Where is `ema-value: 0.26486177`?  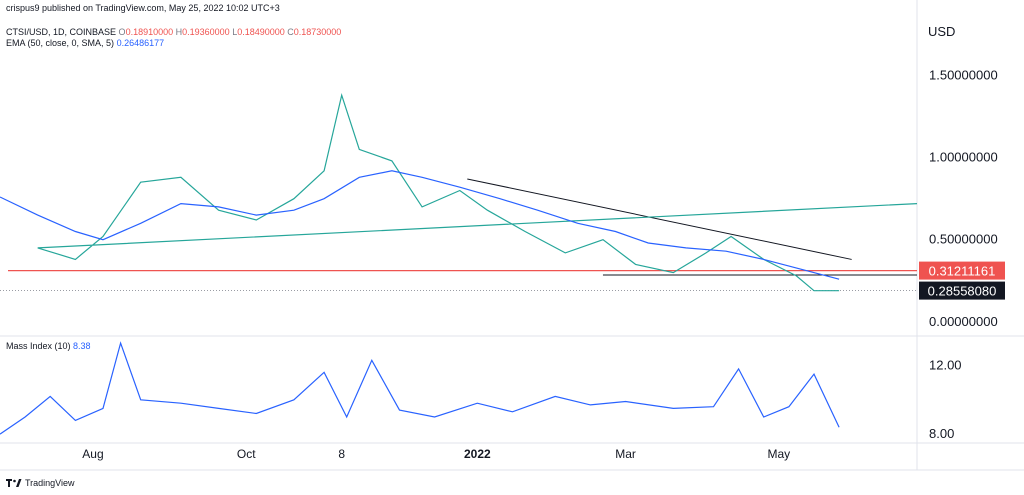
ema-value: 0.26486177 is located at coordinates (140, 43).